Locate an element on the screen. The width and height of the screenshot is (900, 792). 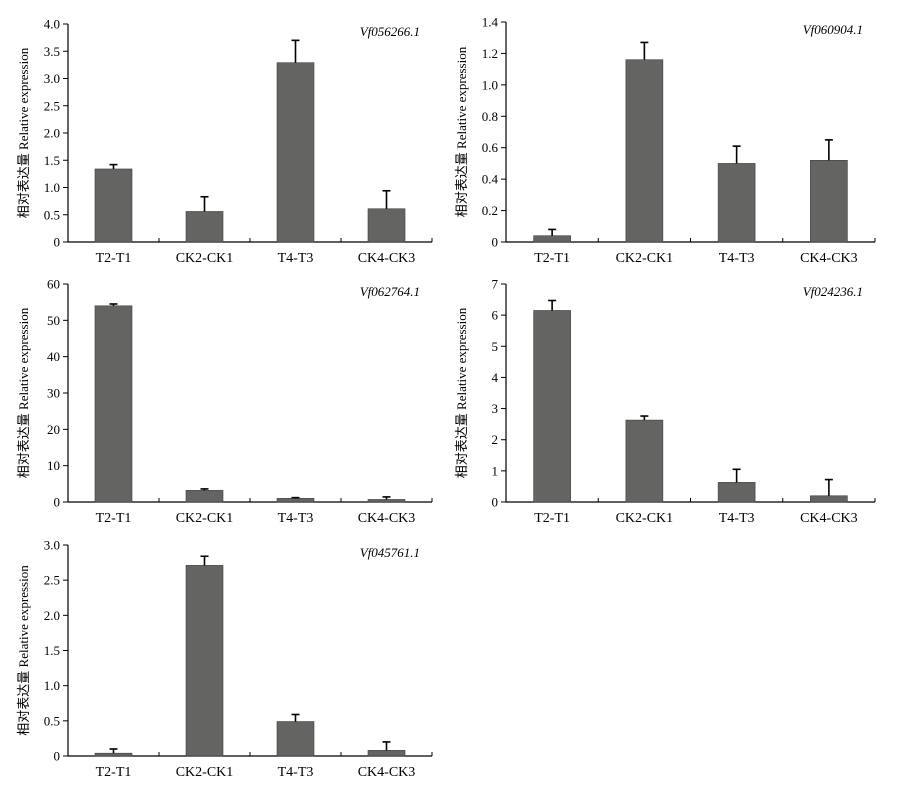
y-tick-label: 40 is located at coordinates (53, 356).